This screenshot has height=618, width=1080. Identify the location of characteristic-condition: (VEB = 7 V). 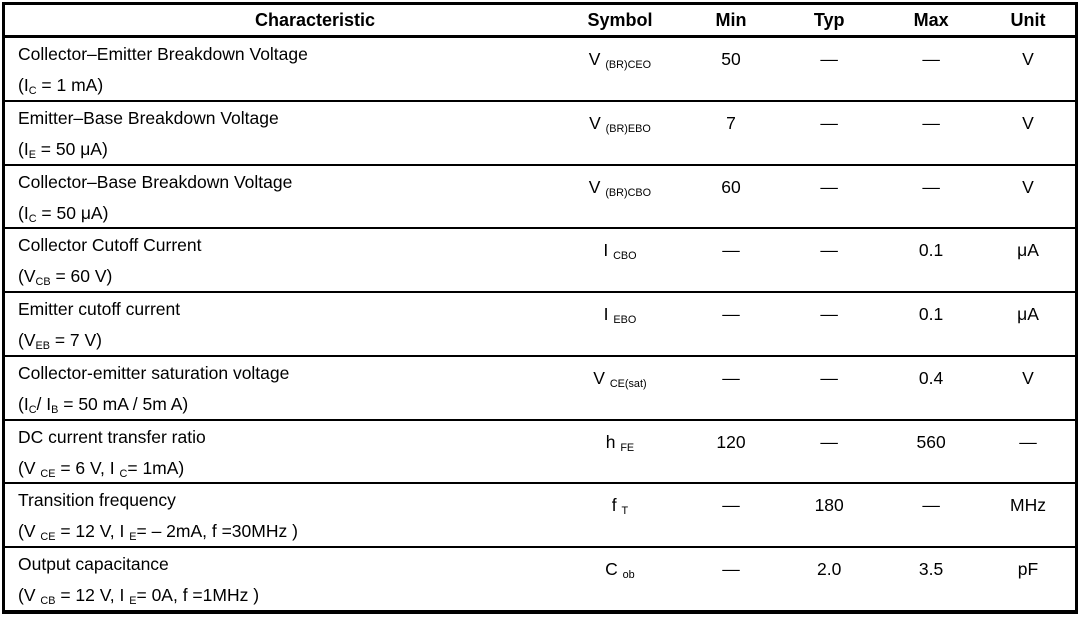
(60, 341).